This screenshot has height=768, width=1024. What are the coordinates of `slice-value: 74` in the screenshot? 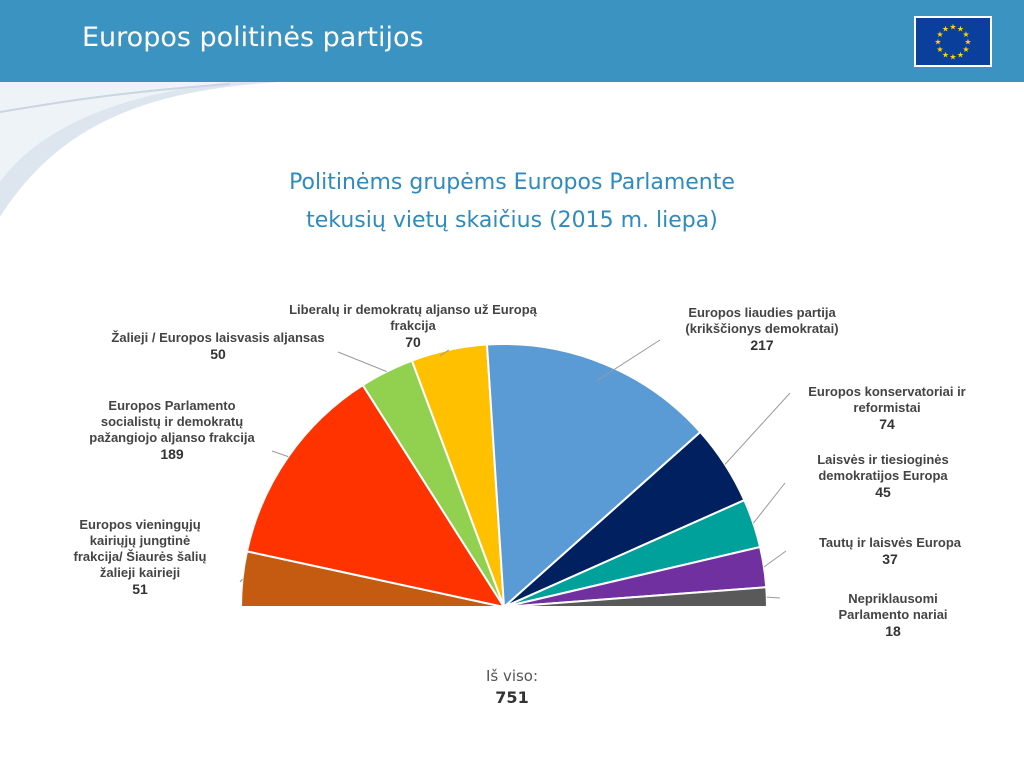 It's located at (887, 424).